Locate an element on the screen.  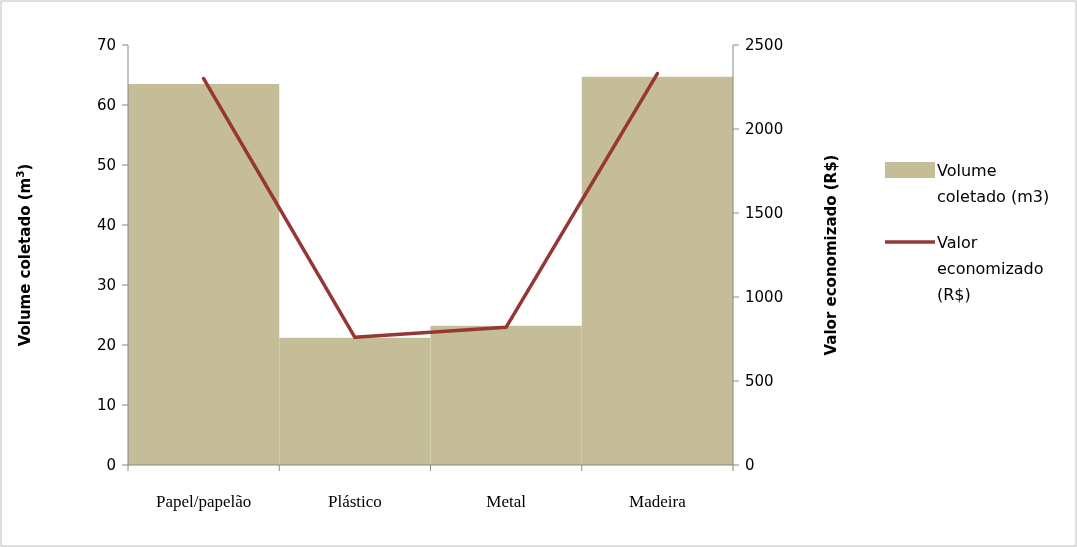
y-tick-label: 0 is located at coordinates (111, 465).